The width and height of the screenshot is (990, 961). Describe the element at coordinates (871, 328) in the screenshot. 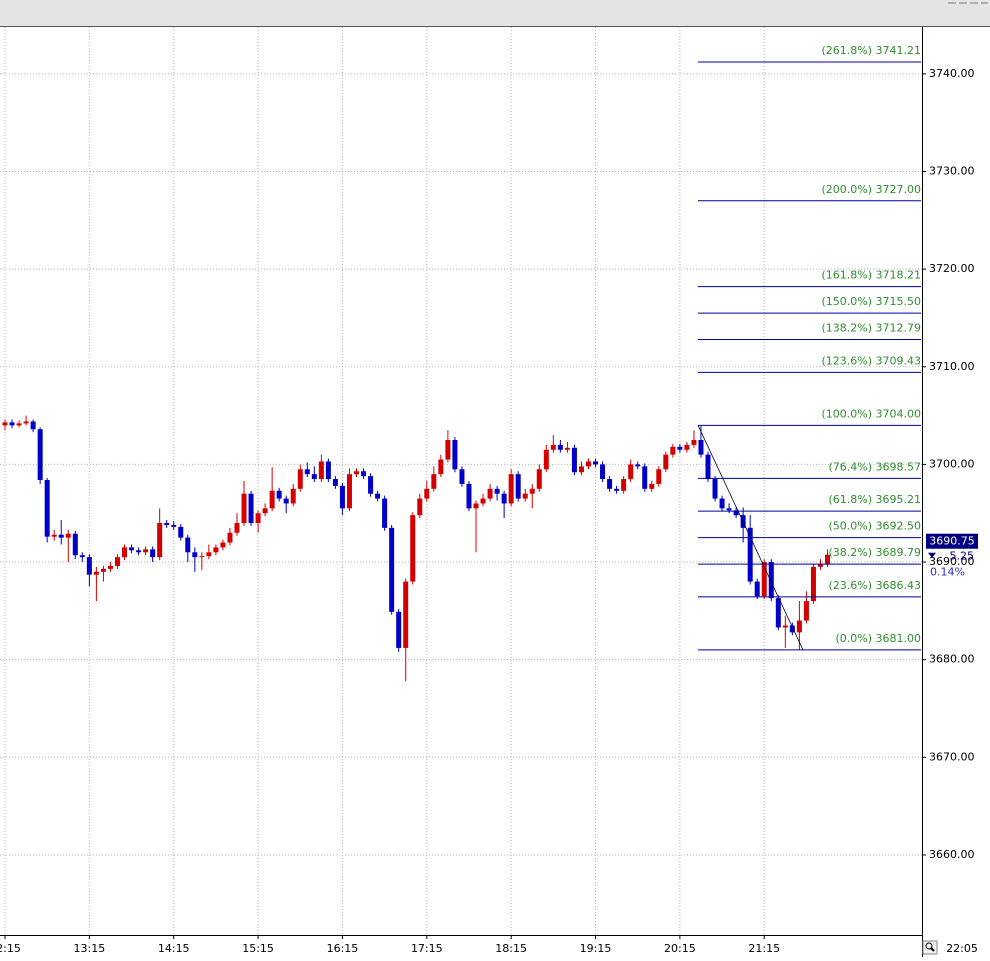

I see `fib-level-label: (138.2%) 3712.79` at that location.